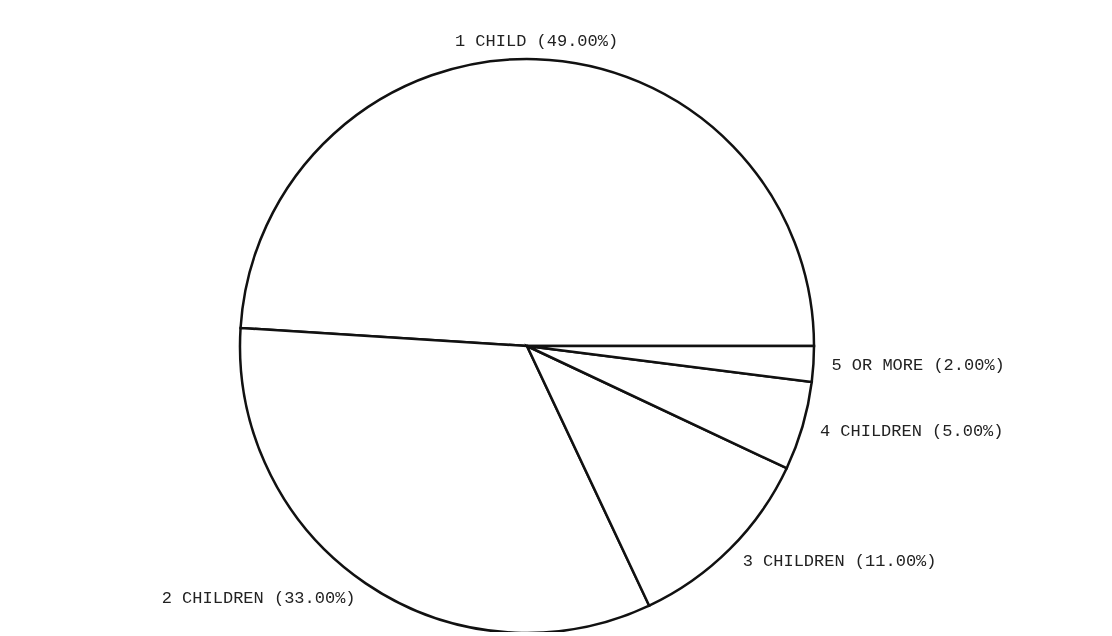 This screenshot has height=636, width=1112. Describe the element at coordinates (918, 365) in the screenshot. I see `slice-label: 5 OR MORE (2.00%)` at that location.